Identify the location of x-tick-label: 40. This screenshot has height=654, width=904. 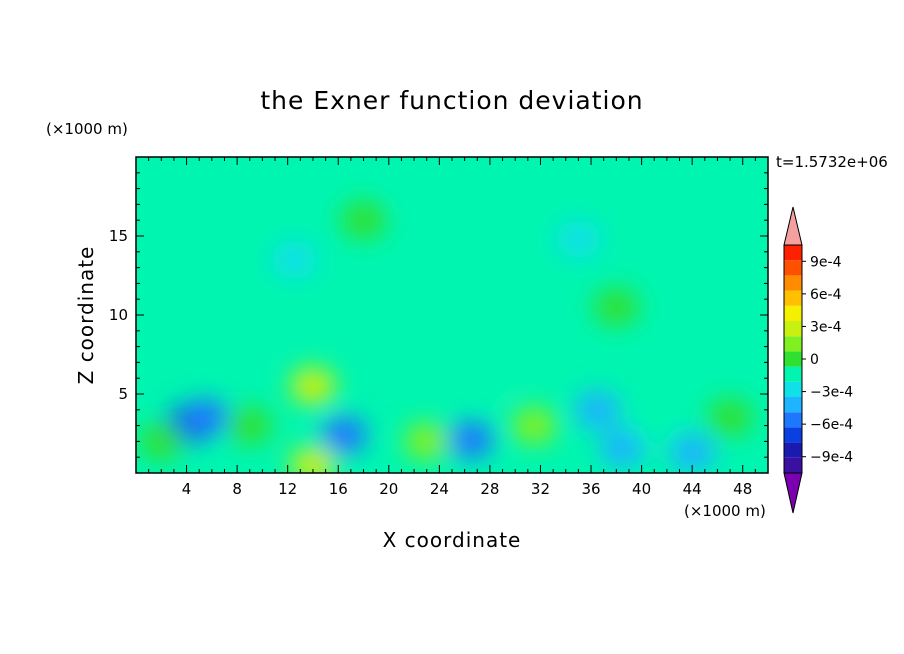
(641, 489).